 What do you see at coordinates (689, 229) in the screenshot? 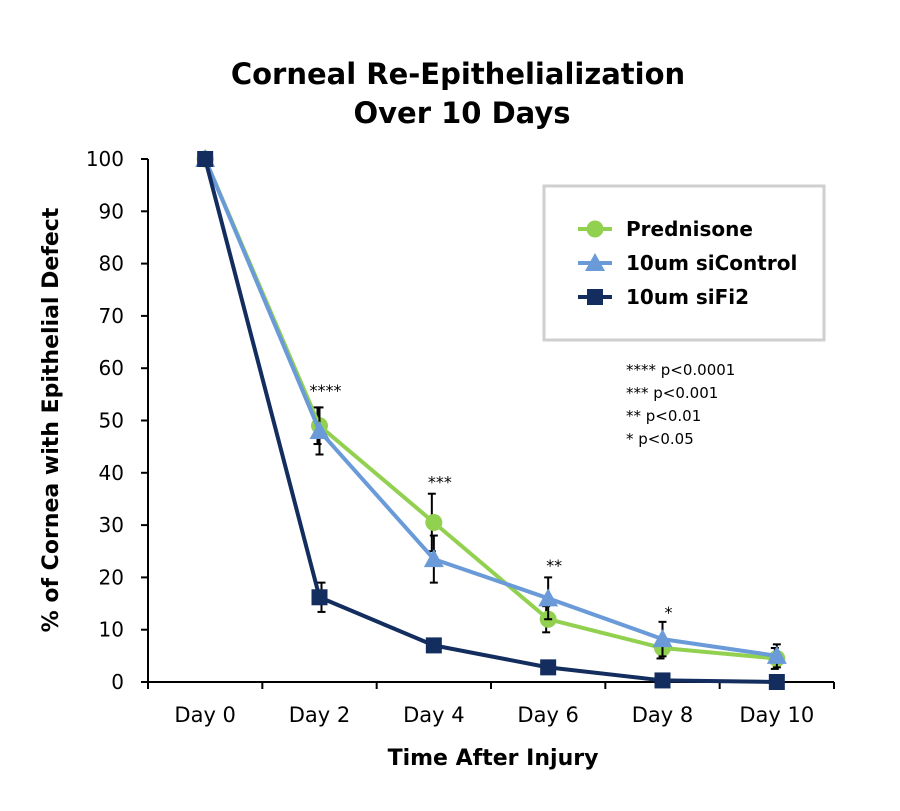
I see `legend-label: Prednisone` at bounding box center [689, 229].